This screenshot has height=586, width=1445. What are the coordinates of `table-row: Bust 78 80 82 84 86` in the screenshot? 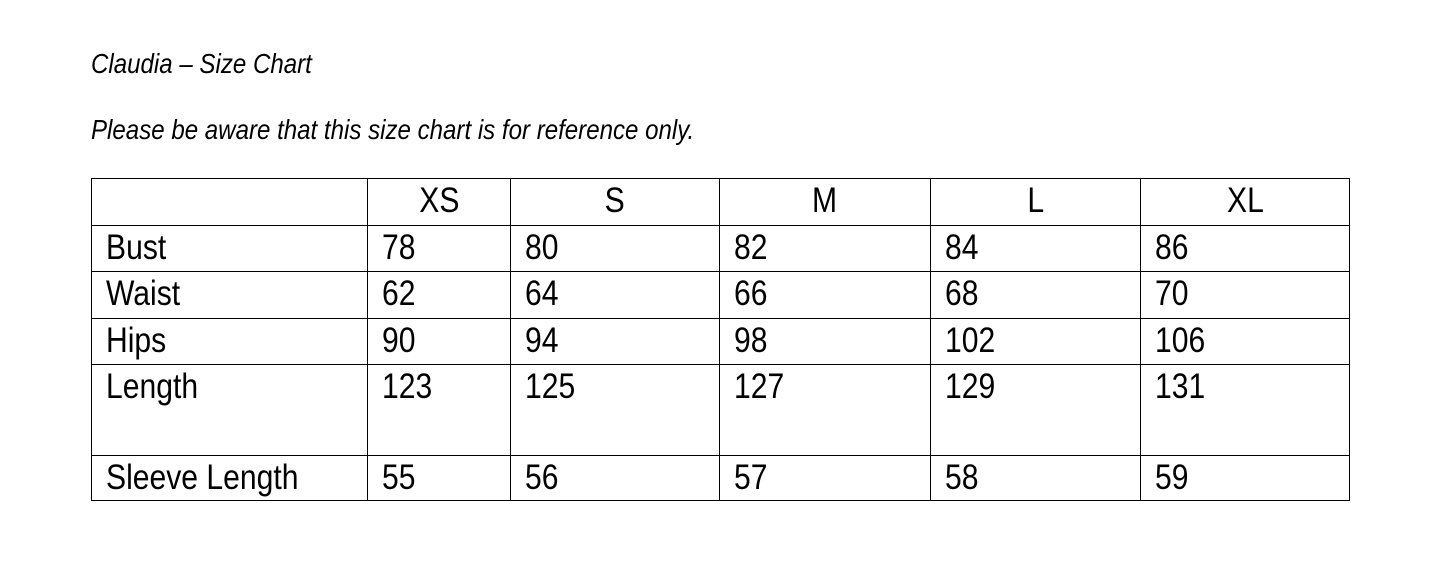 It's located at (720, 248).